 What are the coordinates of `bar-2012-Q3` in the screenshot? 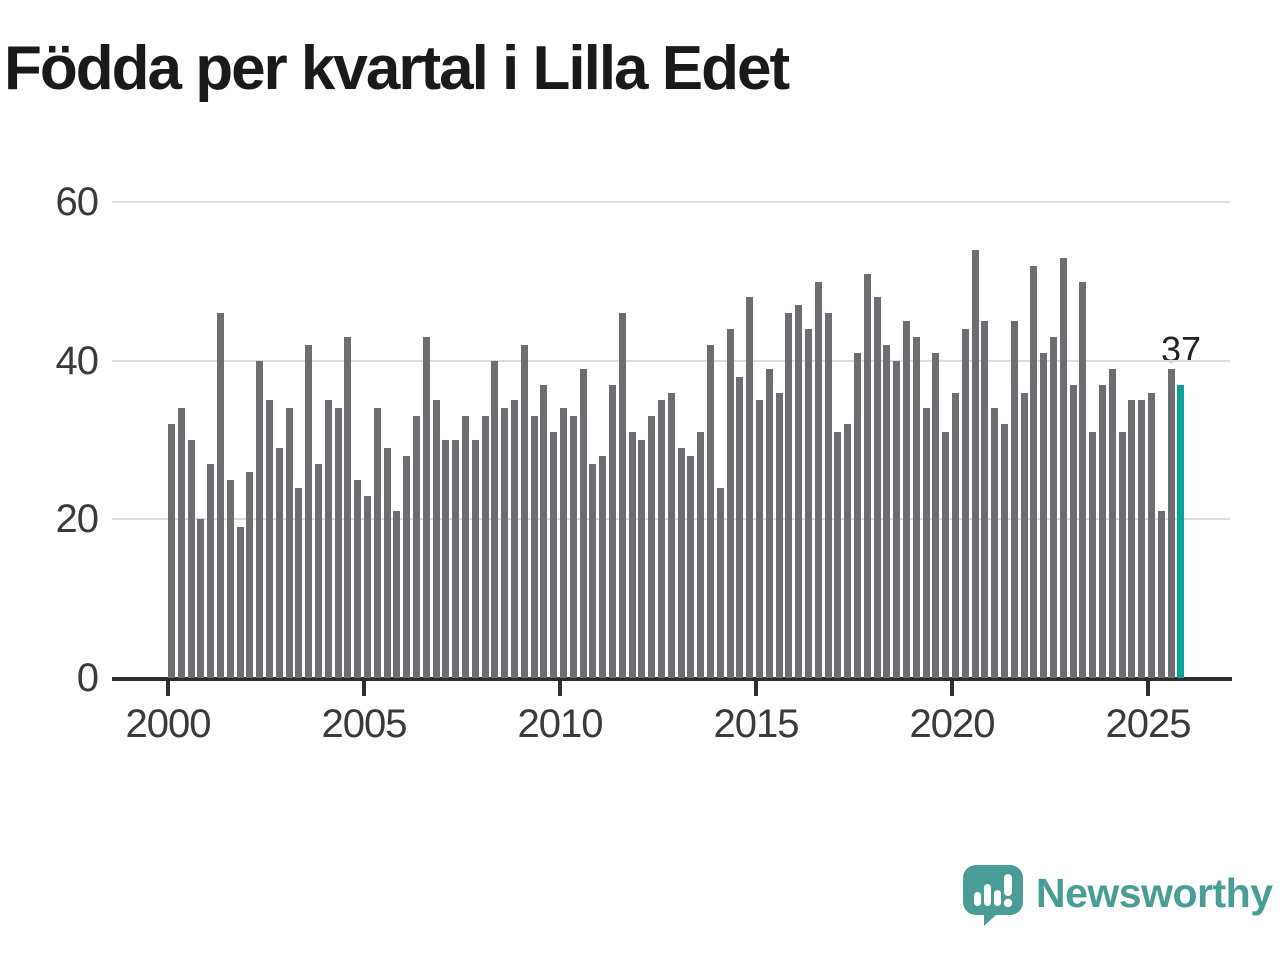 It's located at (661, 539).